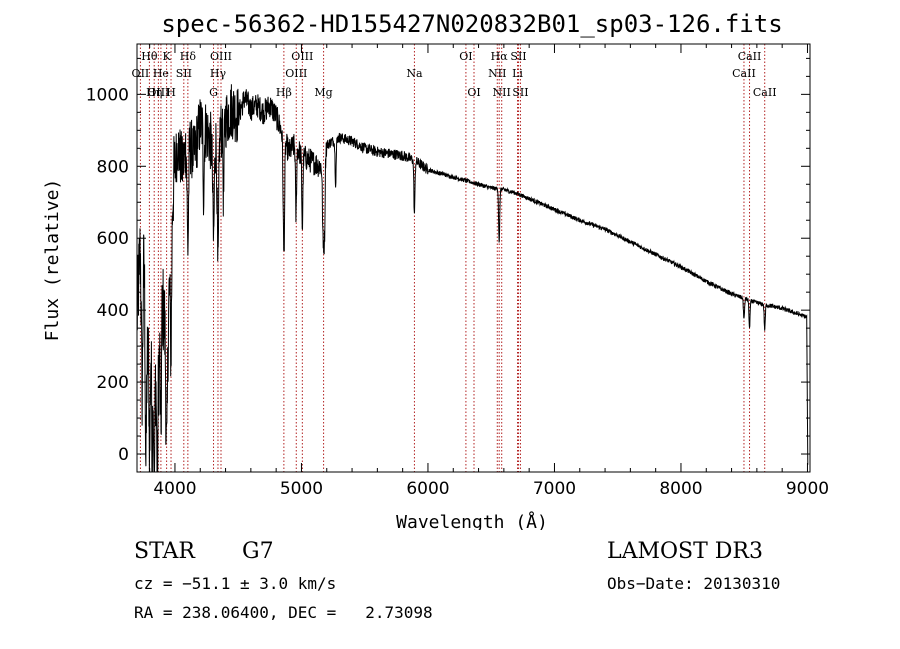 Image resolution: width=900 pixels, height=649 pixels. Describe the element at coordinates (218, 73) in the screenshot. I see `spectral-line-label: Hγ` at that location.